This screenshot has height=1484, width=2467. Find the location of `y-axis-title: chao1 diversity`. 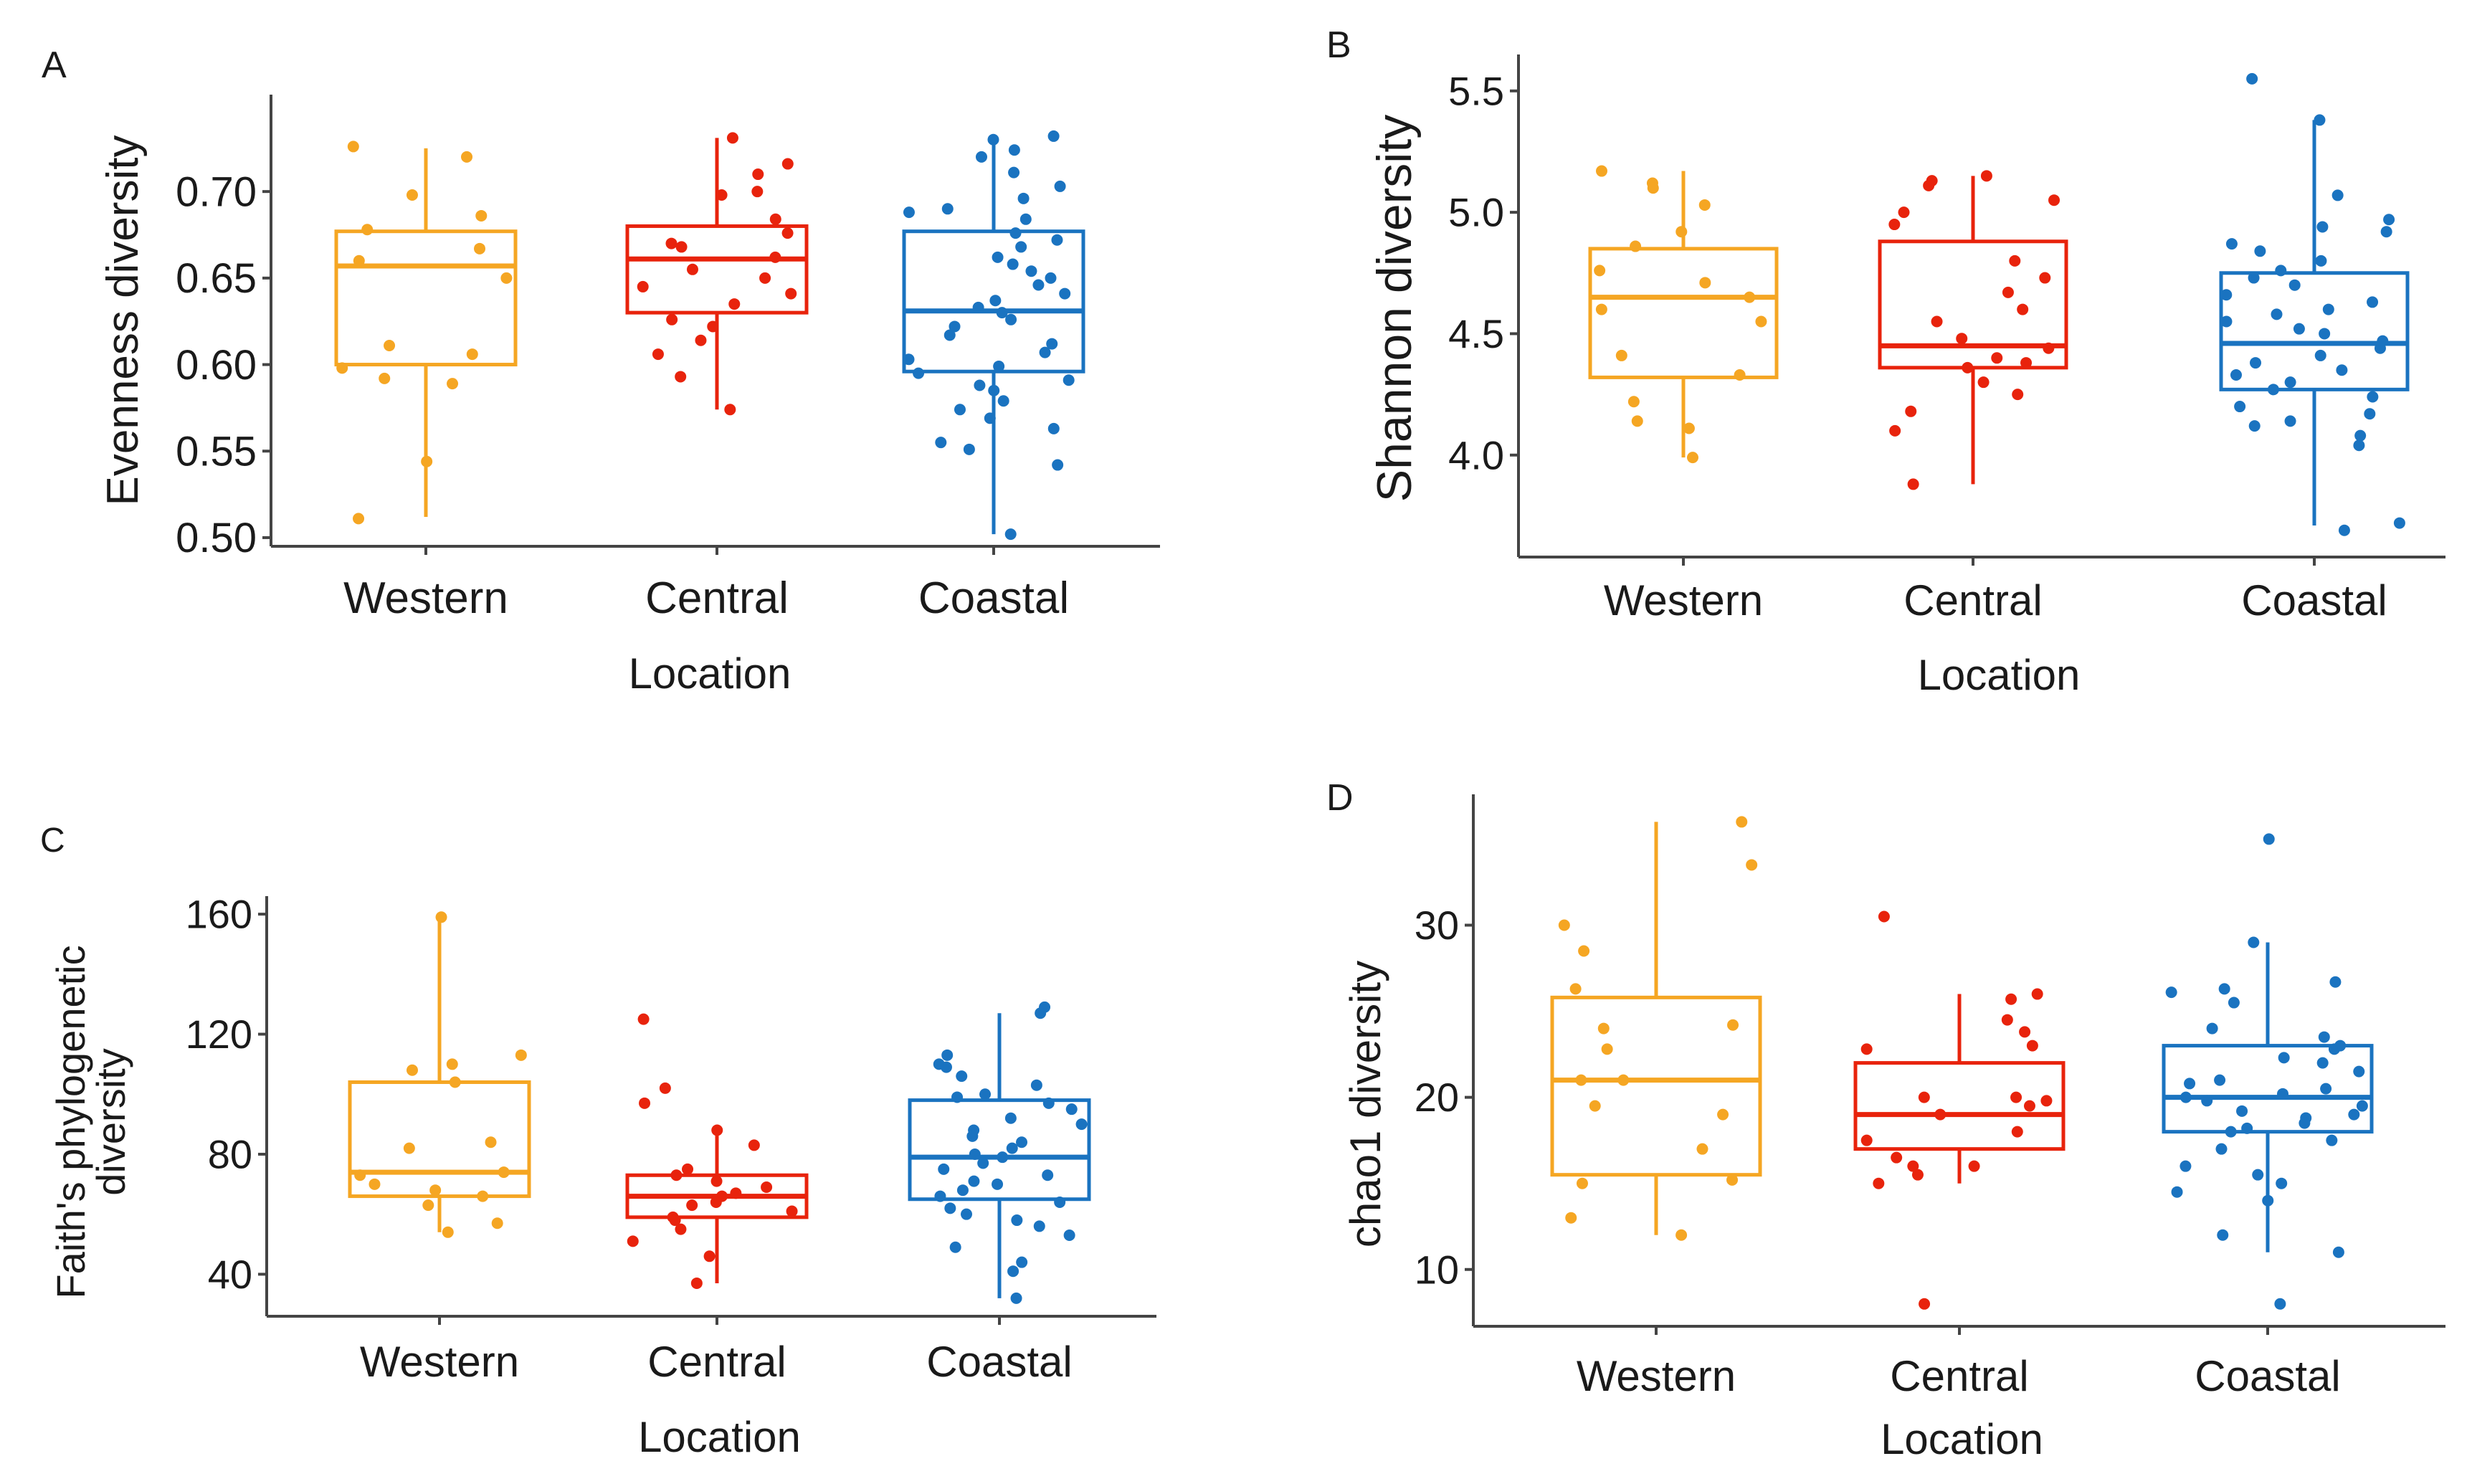

y-axis-title: chao1 diversity is located at coordinates (1365, 1104).